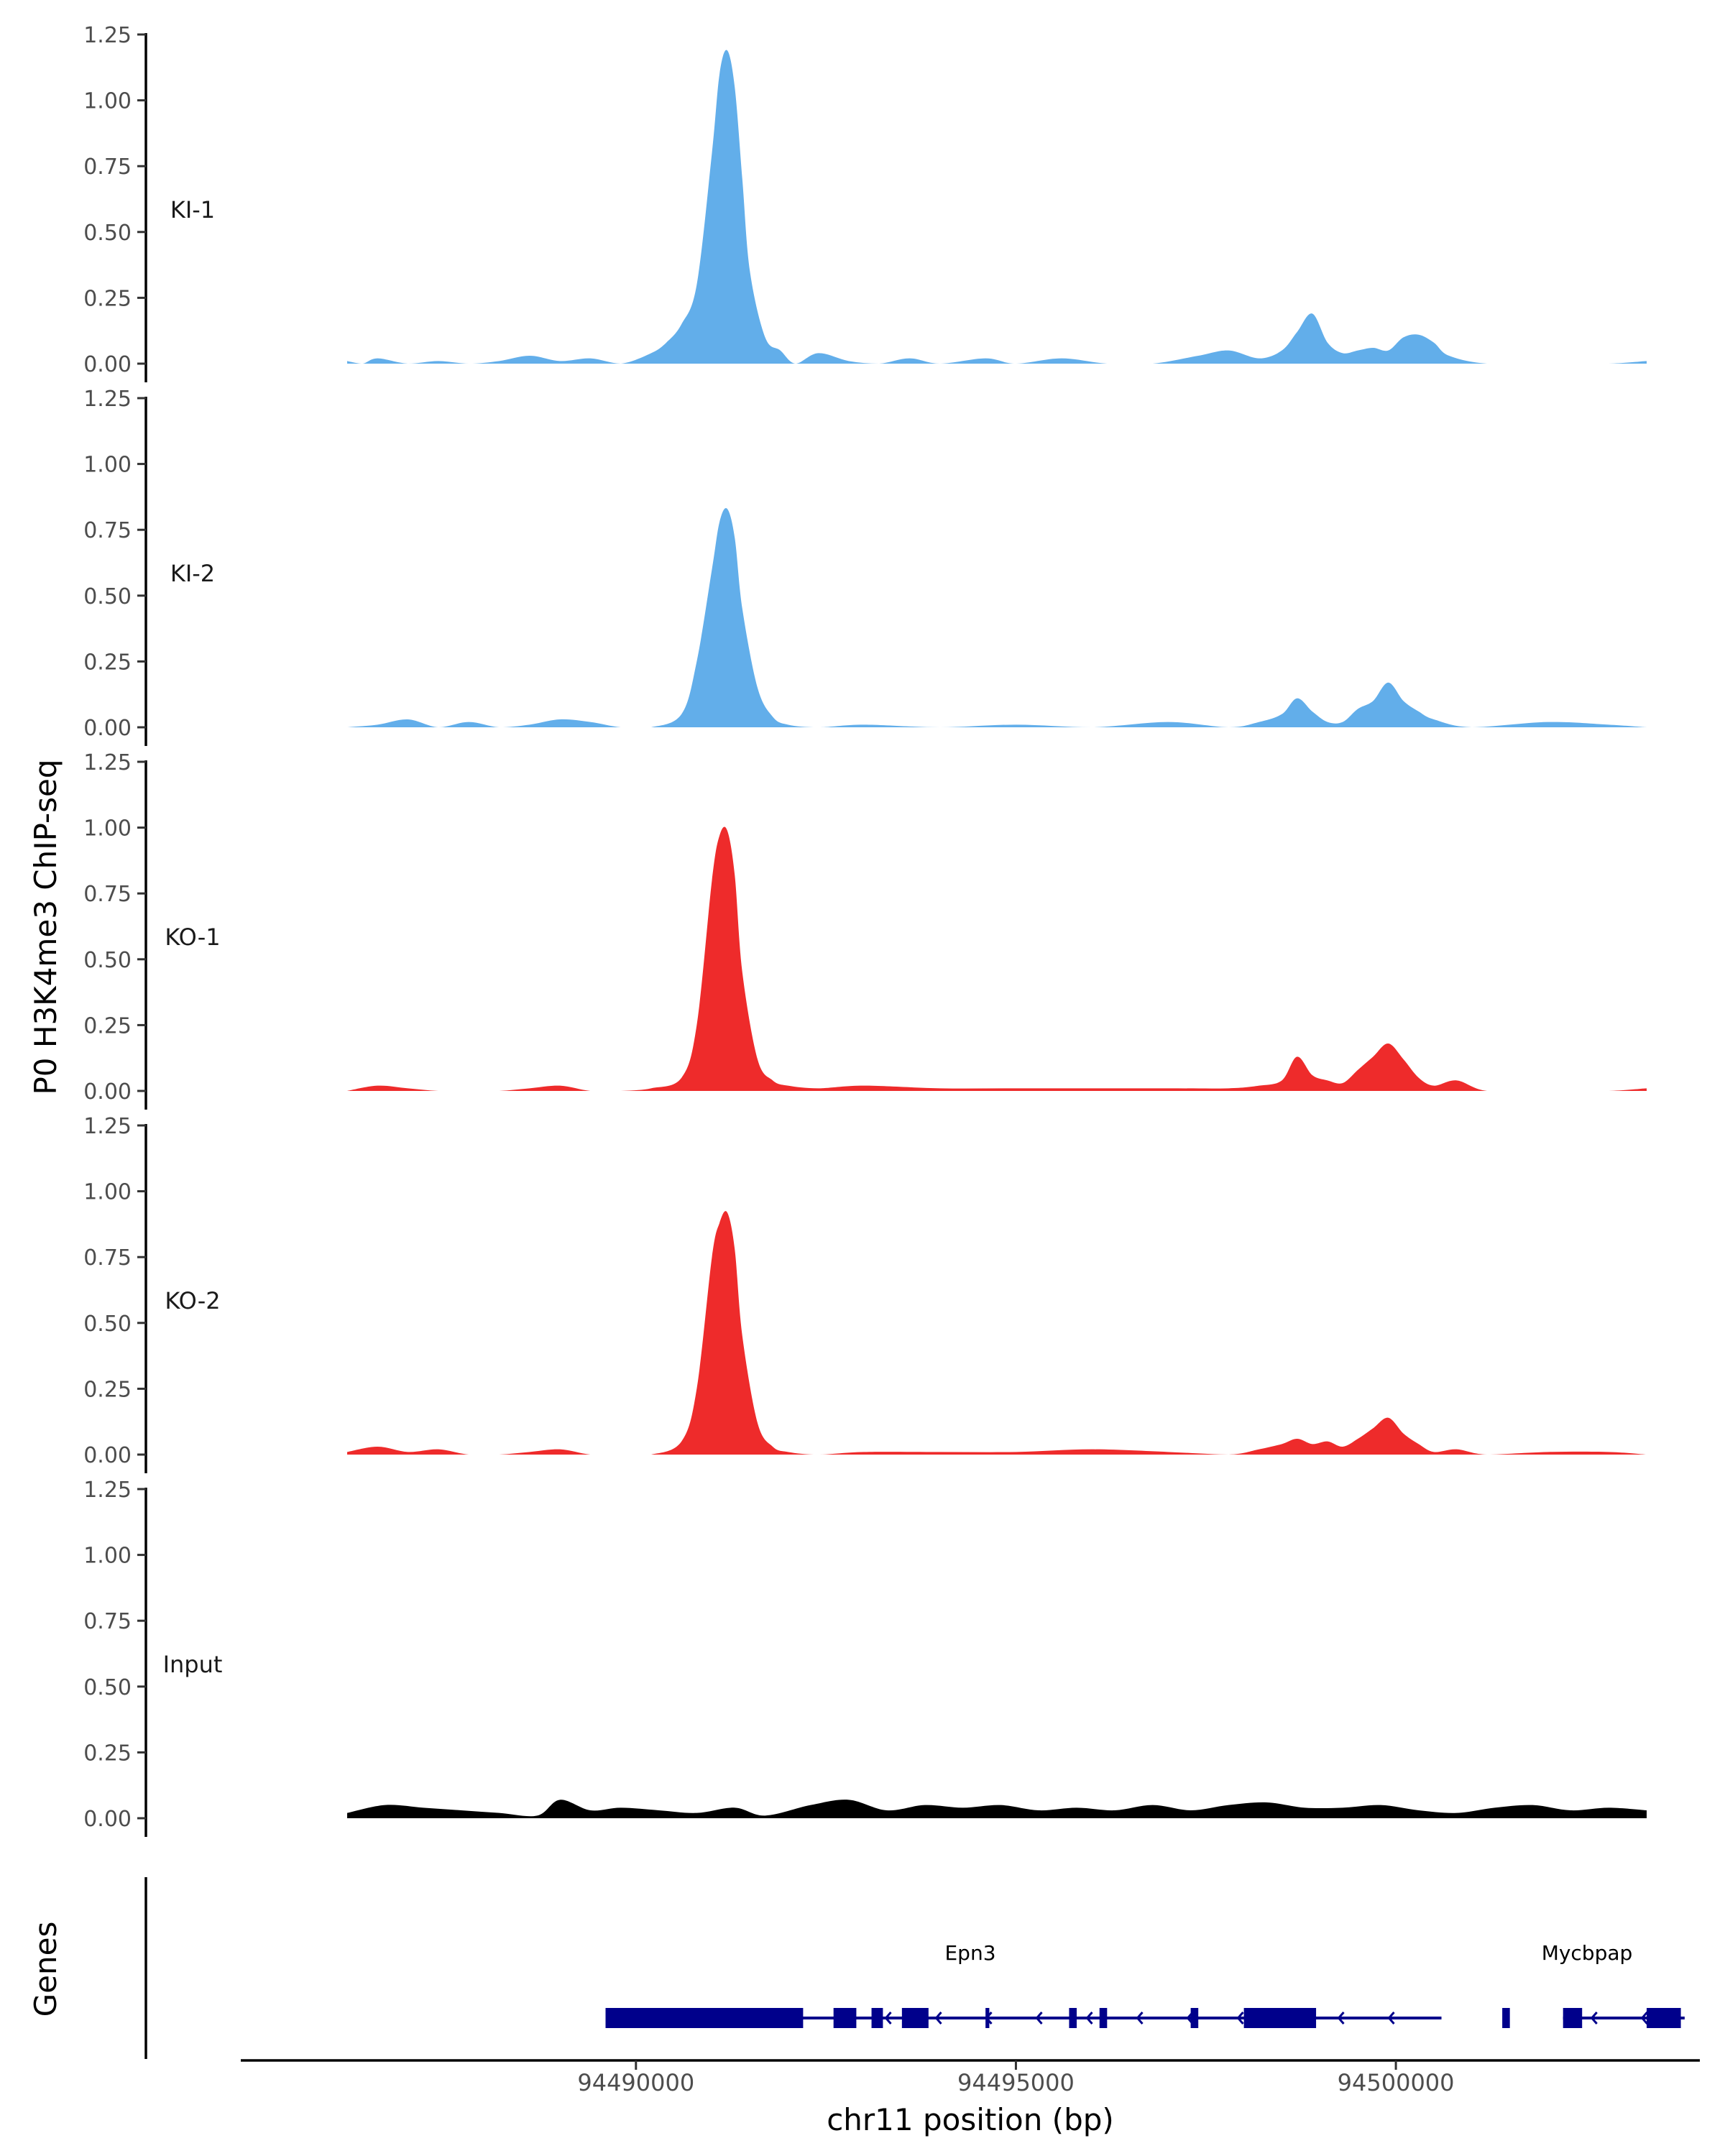 The image size is (1725, 2156). Describe the element at coordinates (1587, 1953) in the screenshot. I see `gene-label: Mycbpap` at that location.